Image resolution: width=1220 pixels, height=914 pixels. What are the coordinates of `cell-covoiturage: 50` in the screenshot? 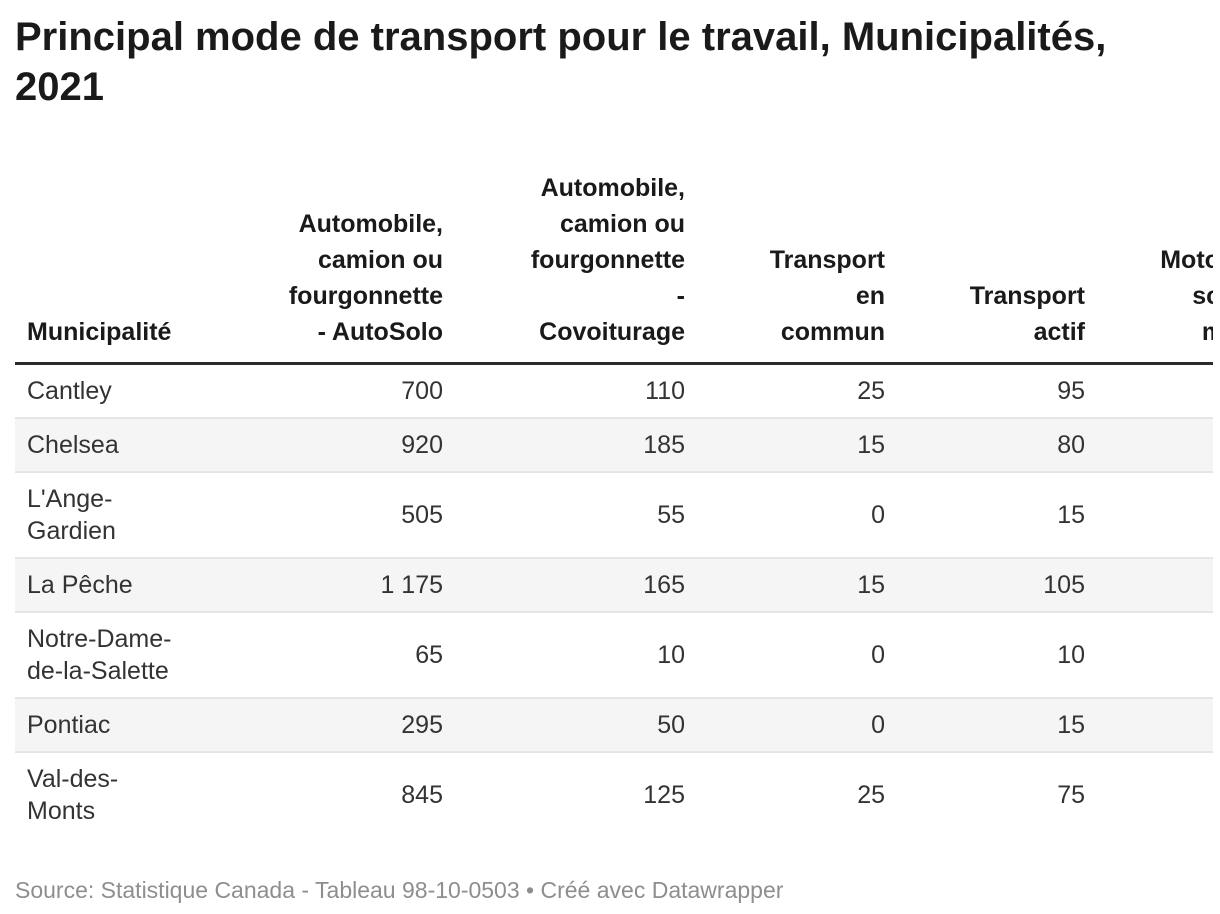 It's located at (671, 725).